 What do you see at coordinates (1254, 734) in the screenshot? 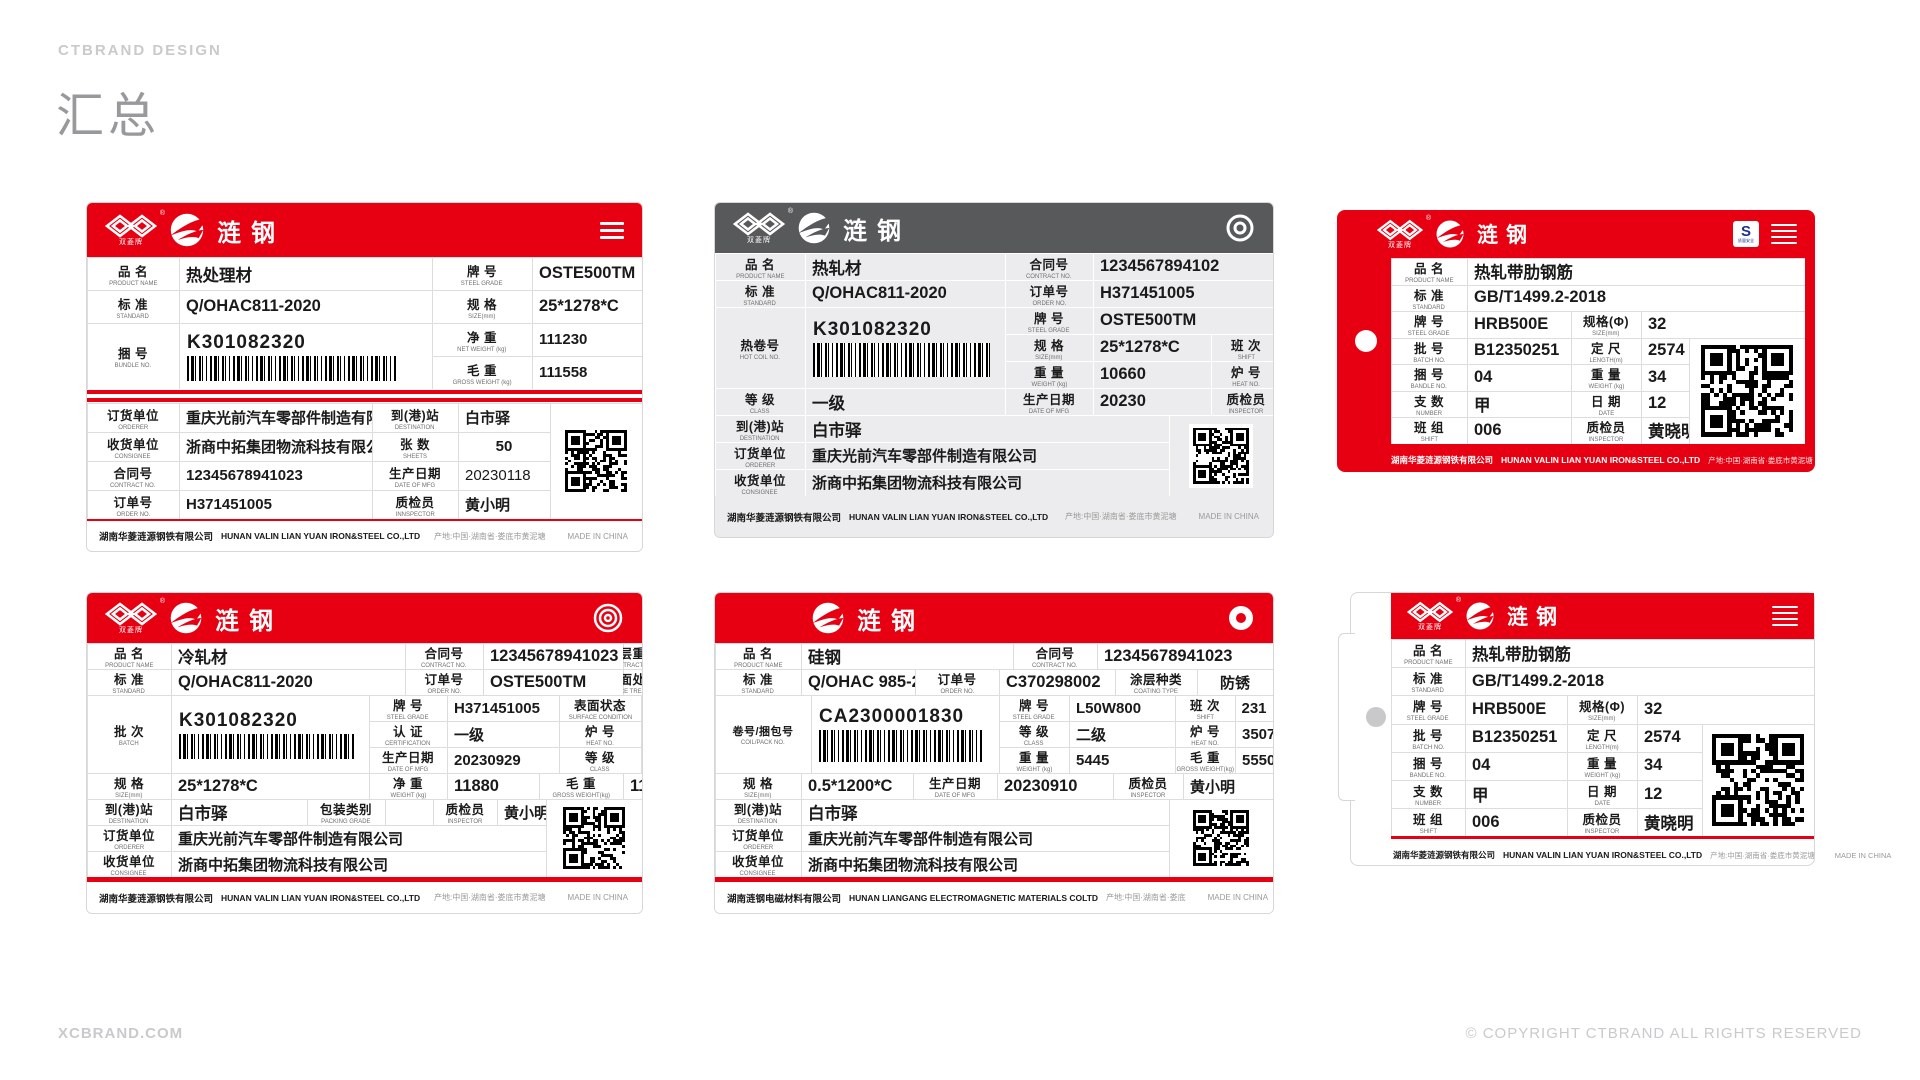
I see `field-value: 3507146` at bounding box center [1254, 734].